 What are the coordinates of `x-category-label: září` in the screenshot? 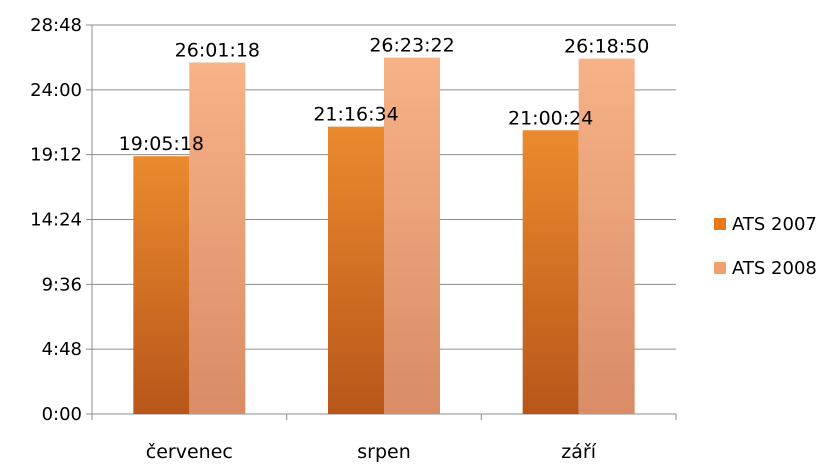 It's located at (578, 452).